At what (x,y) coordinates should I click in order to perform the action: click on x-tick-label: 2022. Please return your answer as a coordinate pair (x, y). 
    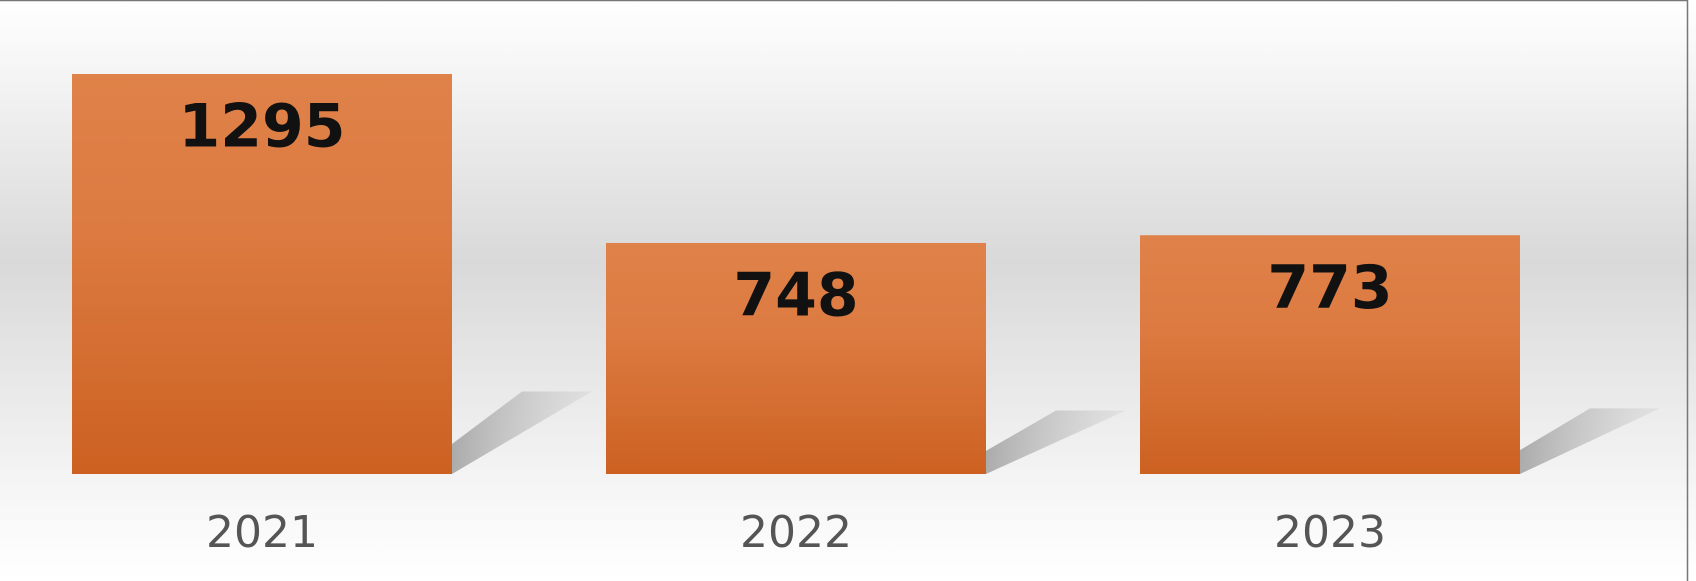
    Looking at the image, I should click on (796, 532).